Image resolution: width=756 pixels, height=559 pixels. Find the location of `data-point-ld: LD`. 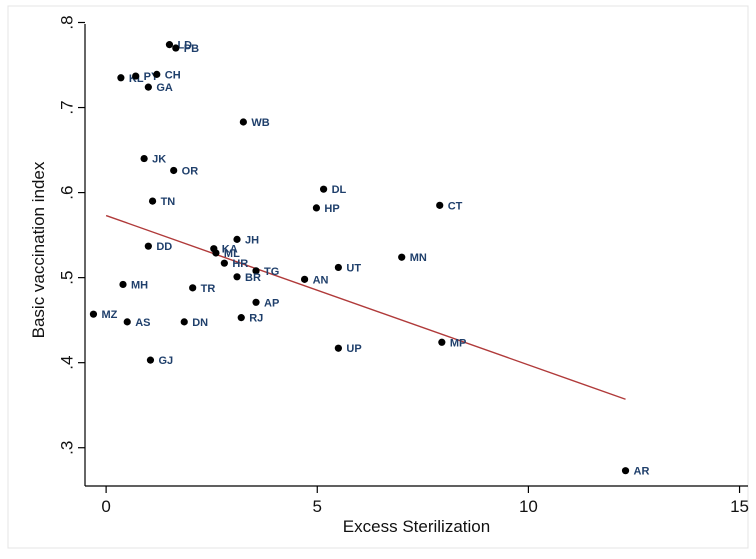

data-point-ld: LD is located at coordinates (178, 46).